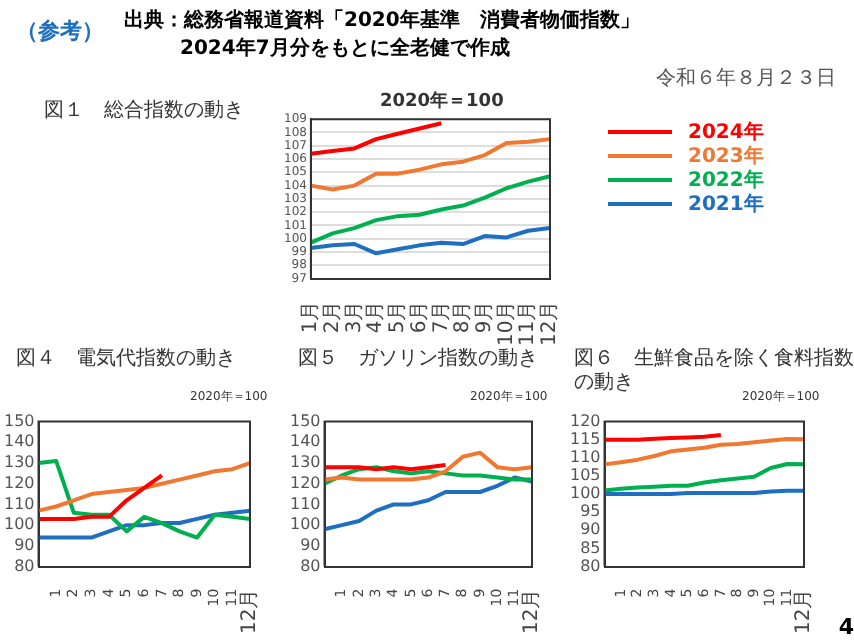 This screenshot has width=854, height=640. I want to click on legend-label: 2021年, so click(726, 204).